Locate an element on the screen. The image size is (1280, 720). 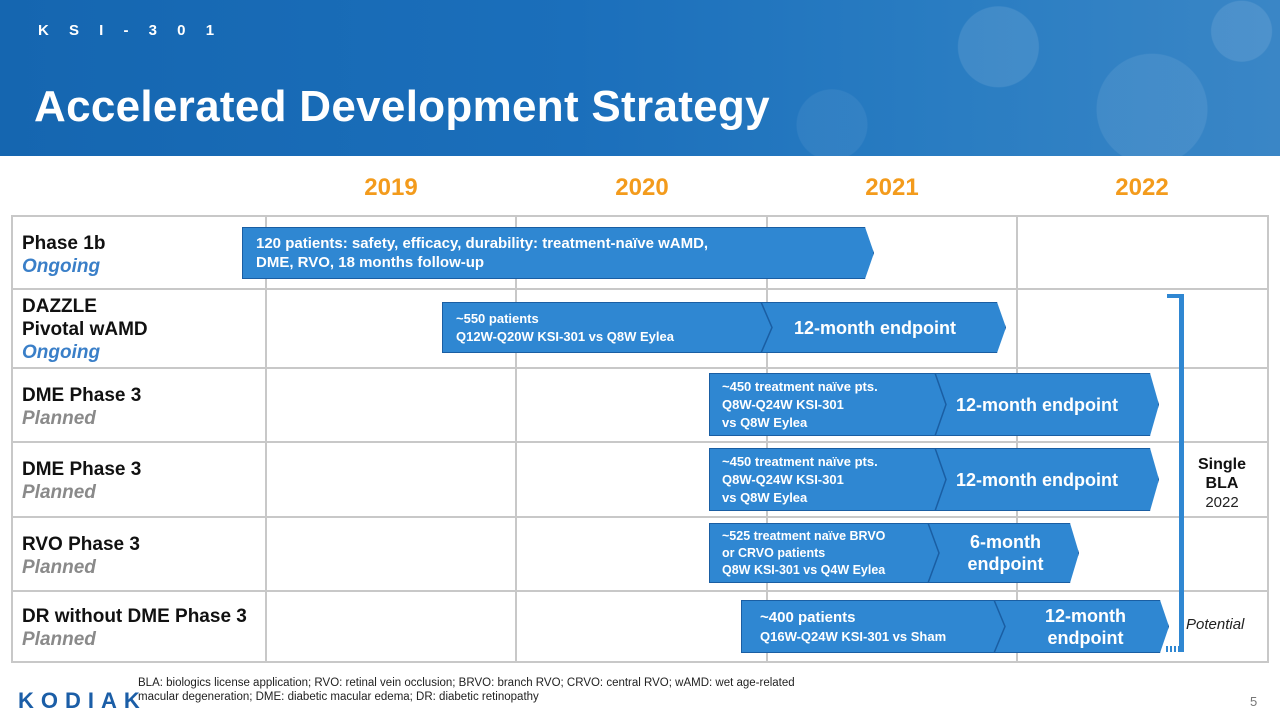
row-rvo-phase-3: RVO Phase 3 Planned is located at coordinates (81, 556).